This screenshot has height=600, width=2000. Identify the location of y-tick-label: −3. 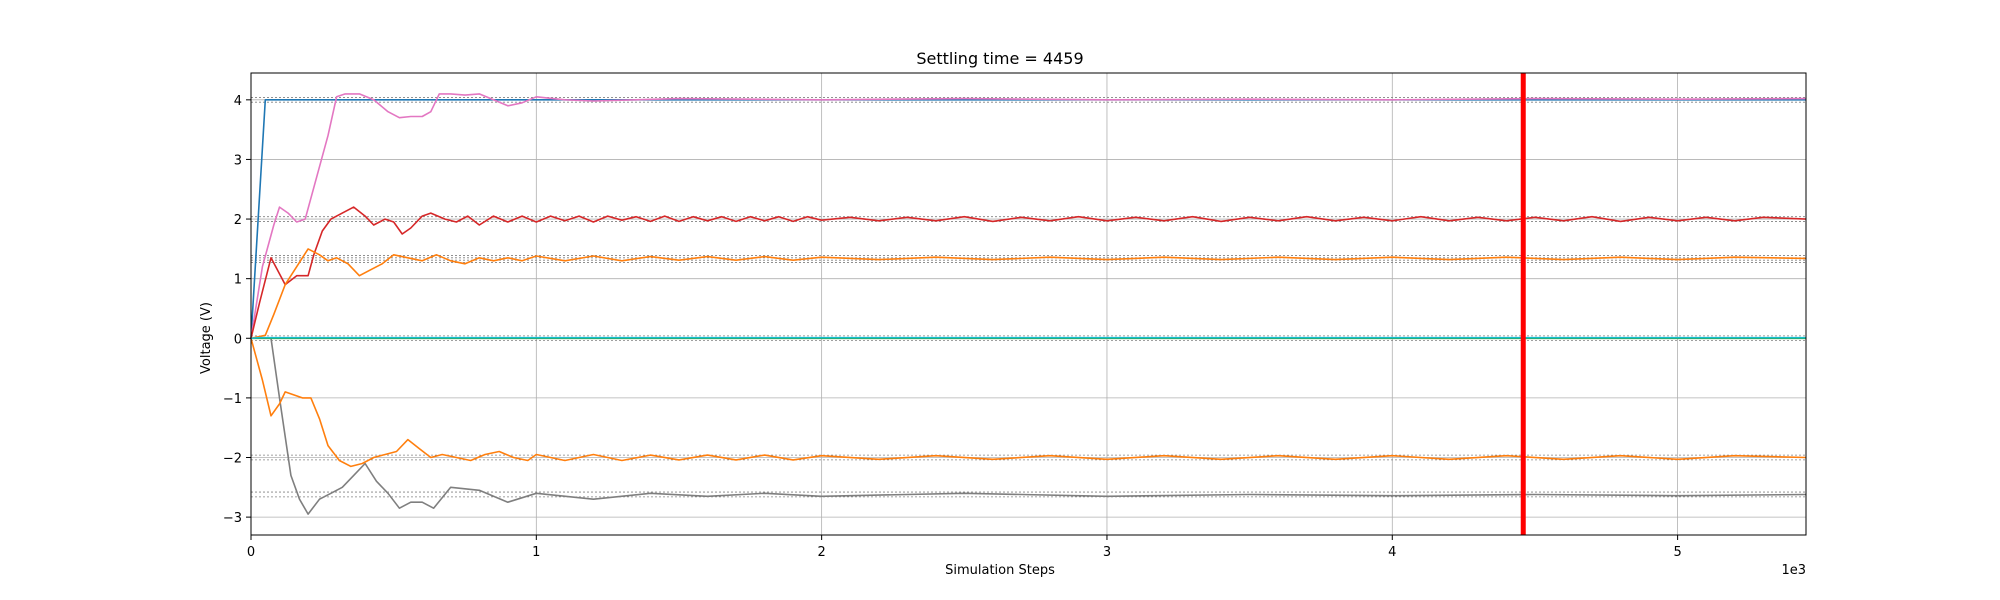
(232, 518).